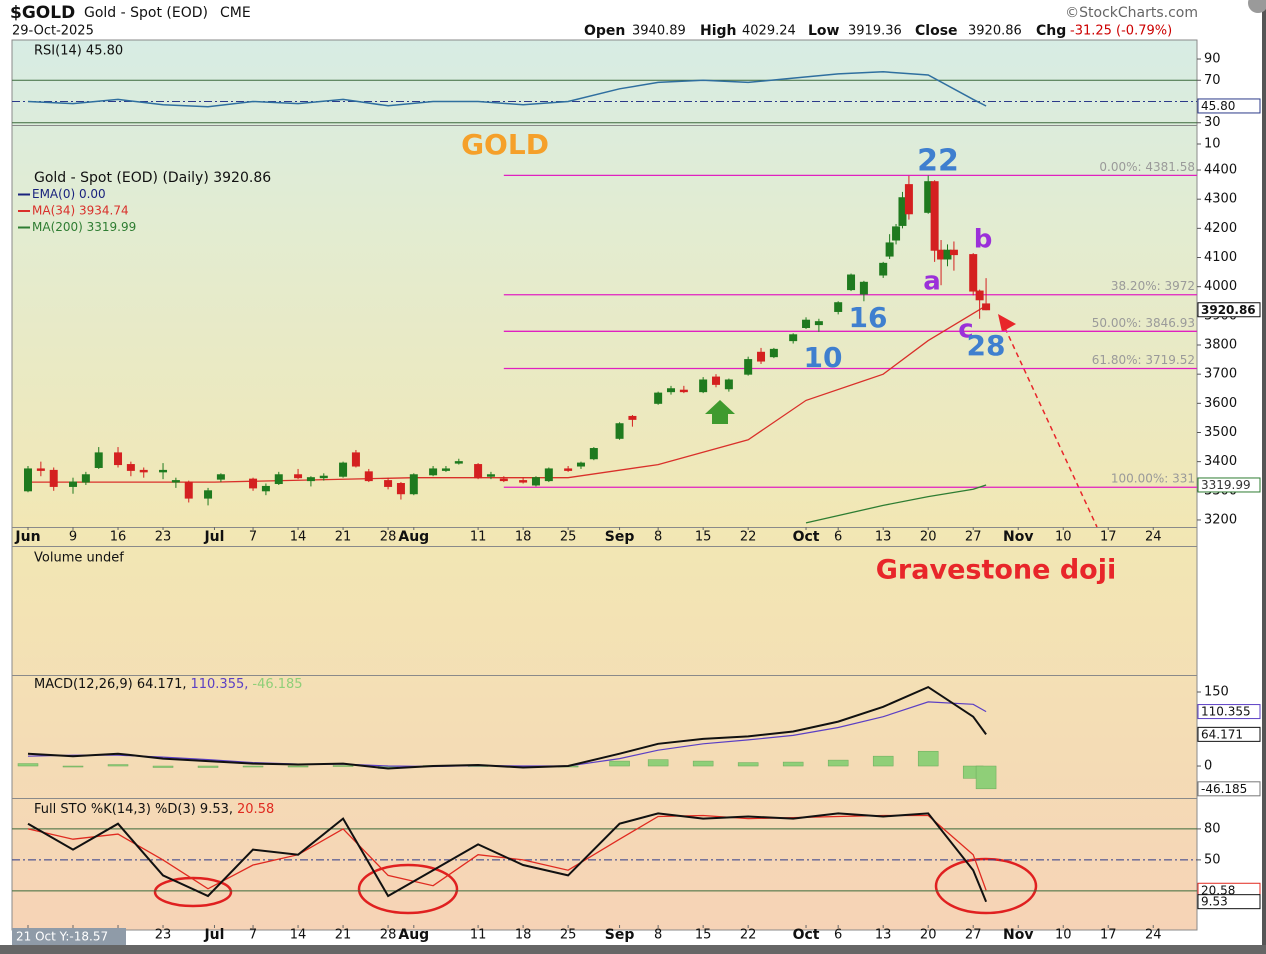  Describe the element at coordinates (1220, 257) in the screenshot. I see `y-tick-label: 4100` at that location.